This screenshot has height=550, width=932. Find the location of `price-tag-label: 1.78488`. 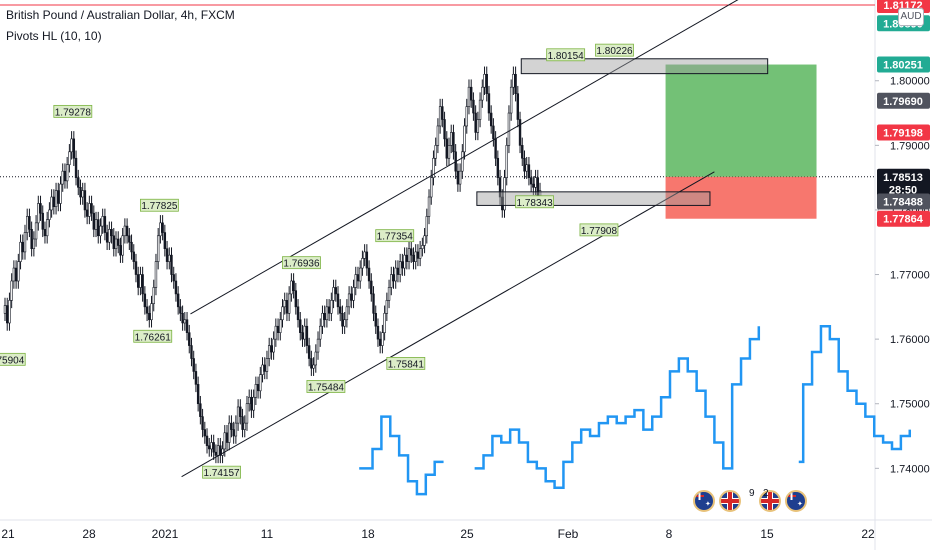

price-tag-label: 1.78488 is located at coordinates (903, 203).